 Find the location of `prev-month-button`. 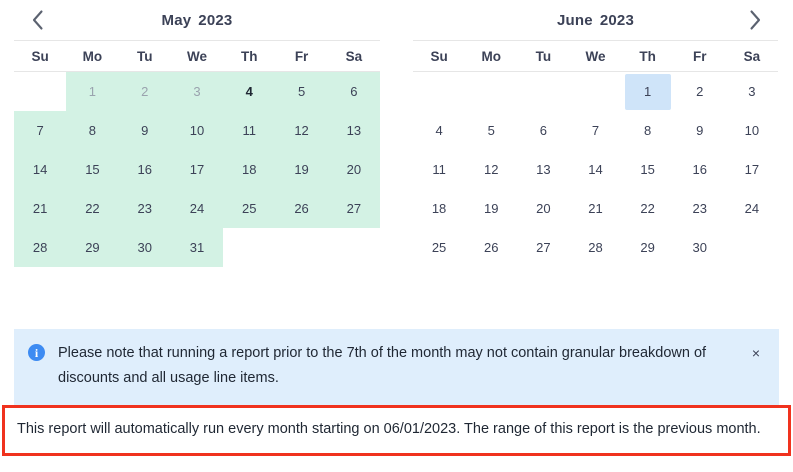

prev-month-button is located at coordinates (37, 20).